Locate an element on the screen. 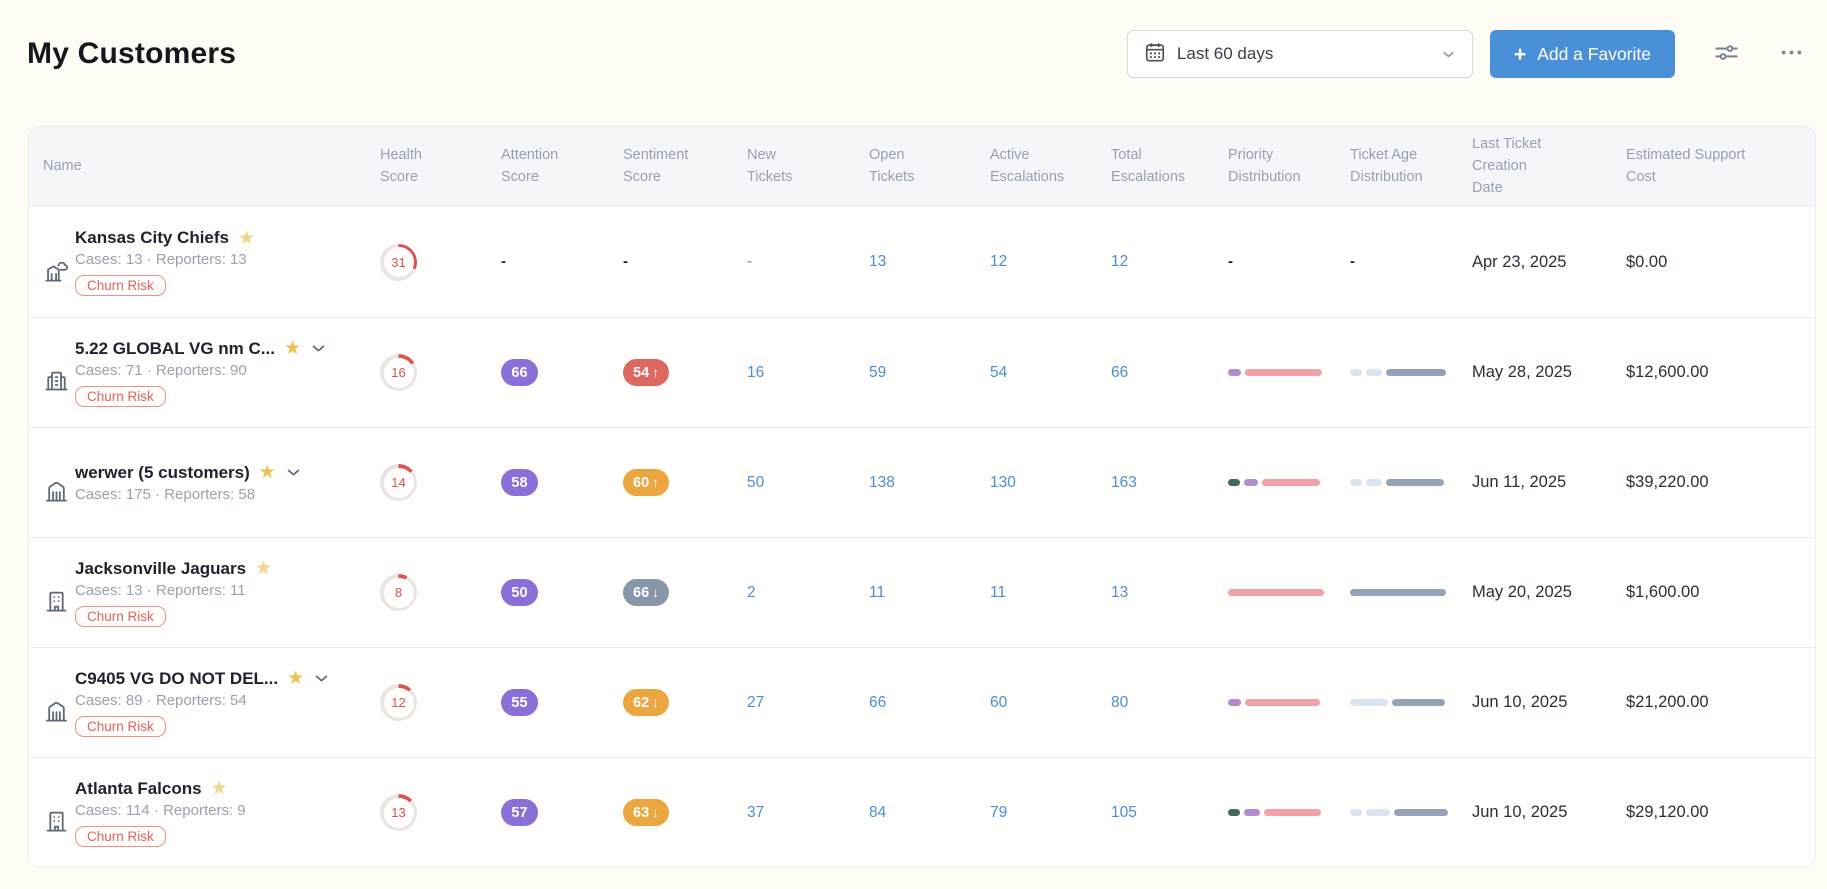 The height and width of the screenshot is (889, 1827). column-header-ticket-age-distribution: Ticket Age Distribution is located at coordinates (1386, 166).